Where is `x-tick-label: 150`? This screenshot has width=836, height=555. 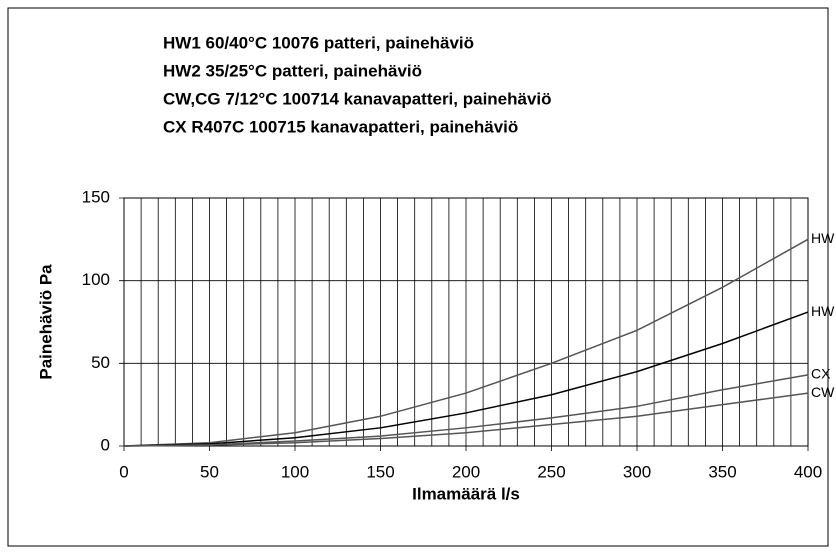 x-tick-label: 150 is located at coordinates (380, 471).